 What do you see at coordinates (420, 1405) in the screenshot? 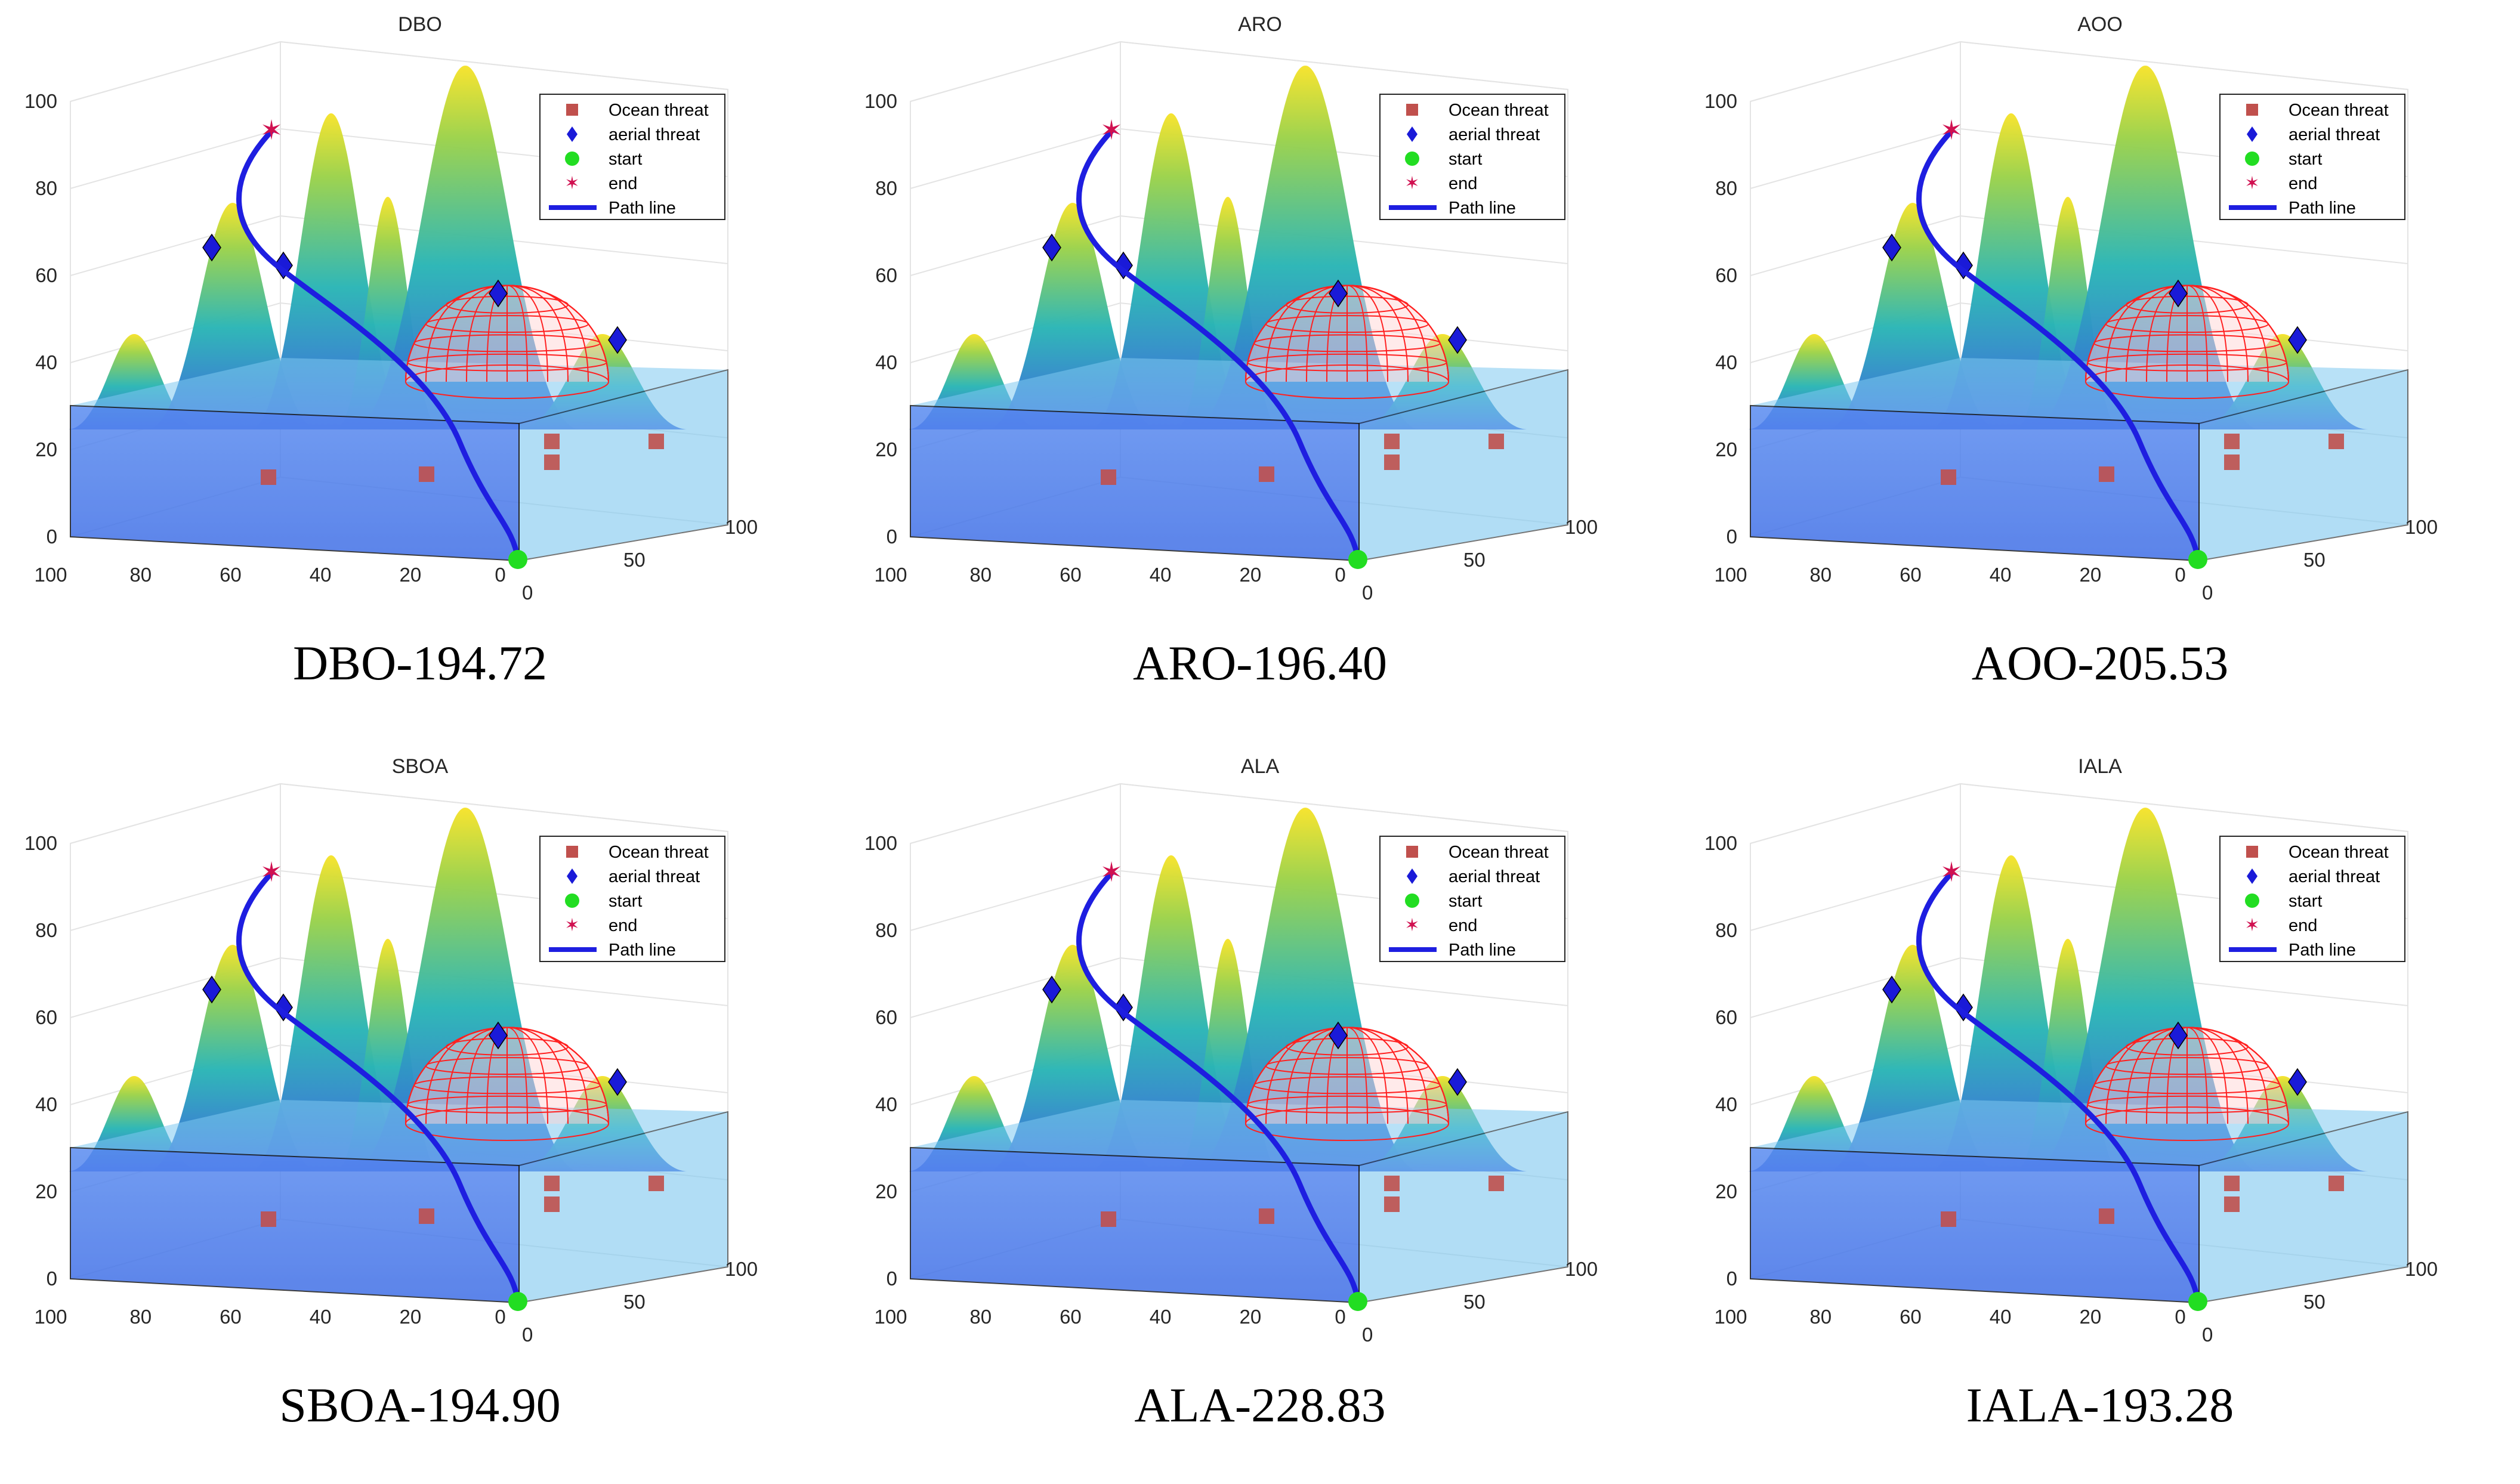
I see `panel-caption: SBOA-194.90` at bounding box center [420, 1405].